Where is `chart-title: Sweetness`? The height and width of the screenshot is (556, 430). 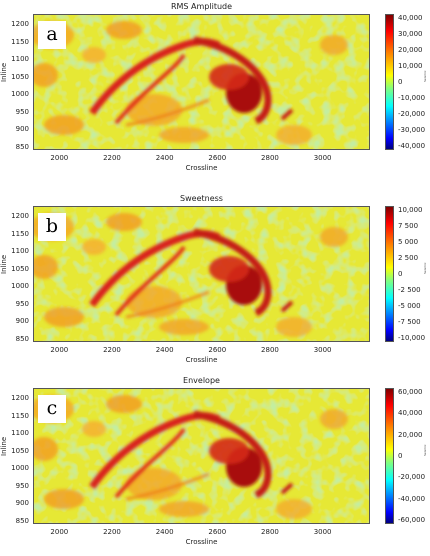 chart-title: Sweetness is located at coordinates (201, 198).